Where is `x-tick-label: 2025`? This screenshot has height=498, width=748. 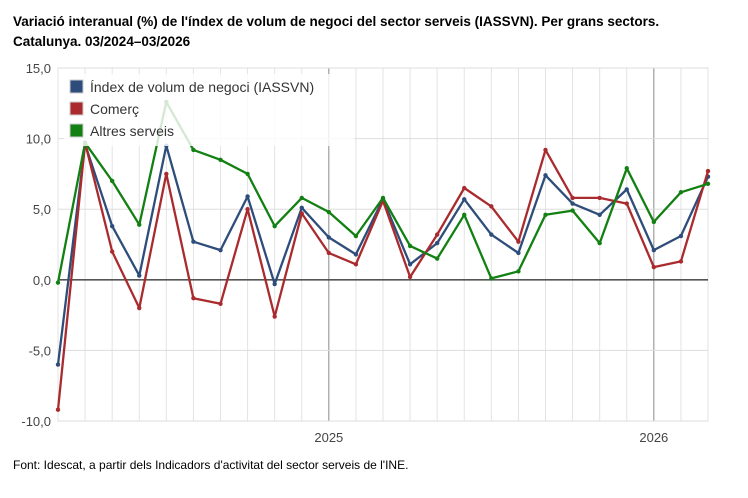
x-tick-label: 2025 is located at coordinates (328, 437).